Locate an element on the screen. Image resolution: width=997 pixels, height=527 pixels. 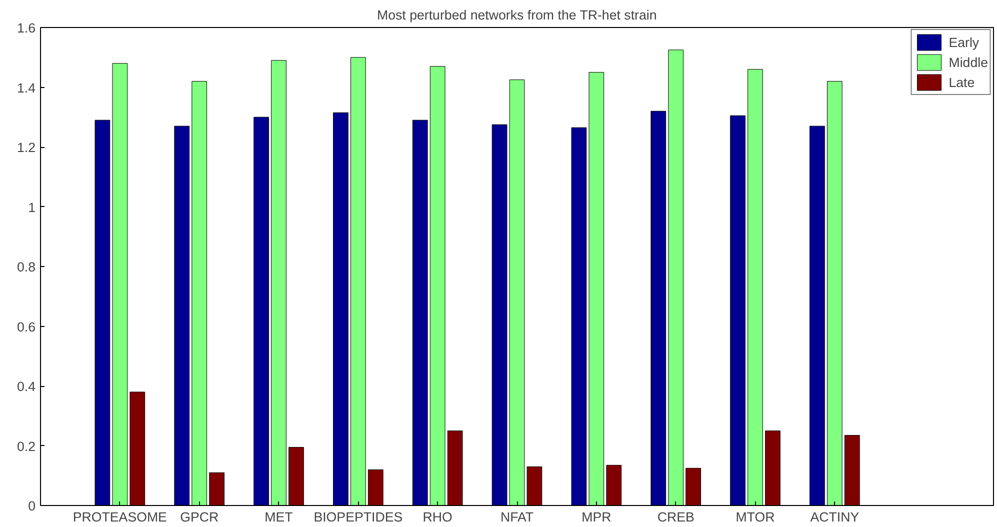
x-tick-label: RHO is located at coordinates (437, 517).